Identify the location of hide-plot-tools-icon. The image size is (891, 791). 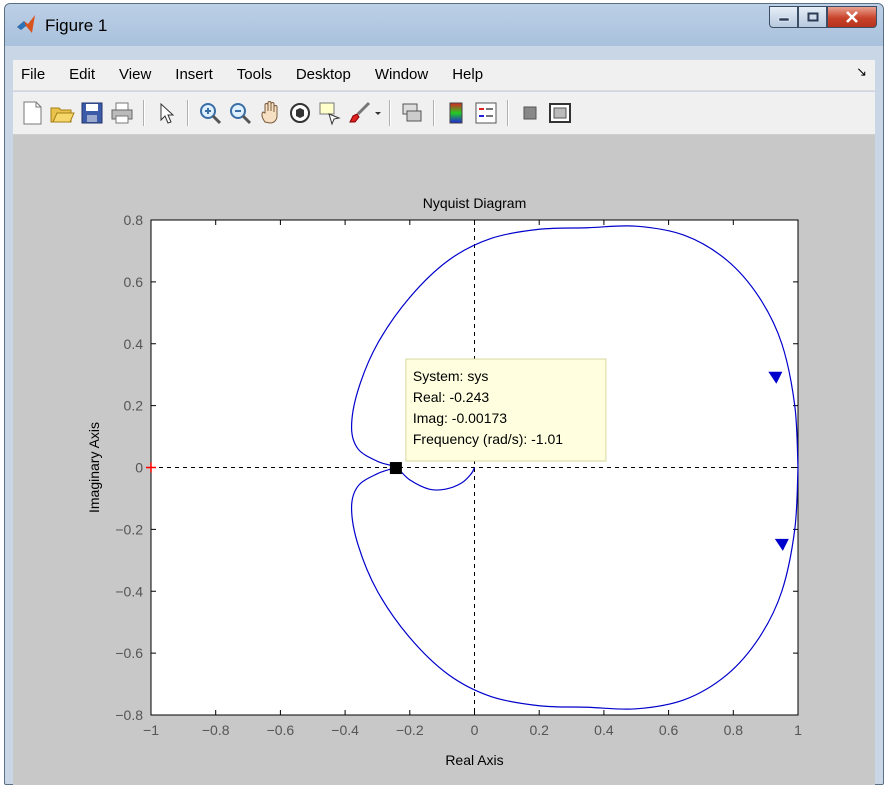
(530, 113).